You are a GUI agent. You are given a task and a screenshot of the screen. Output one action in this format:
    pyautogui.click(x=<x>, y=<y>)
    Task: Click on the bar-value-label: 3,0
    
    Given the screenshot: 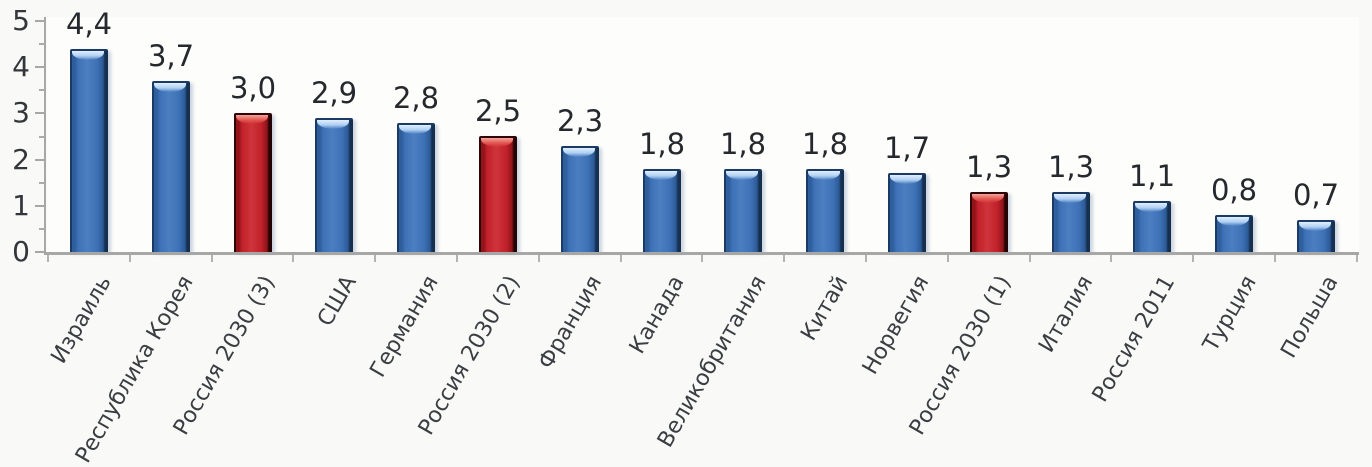 What is the action you would take?
    pyautogui.click(x=253, y=88)
    